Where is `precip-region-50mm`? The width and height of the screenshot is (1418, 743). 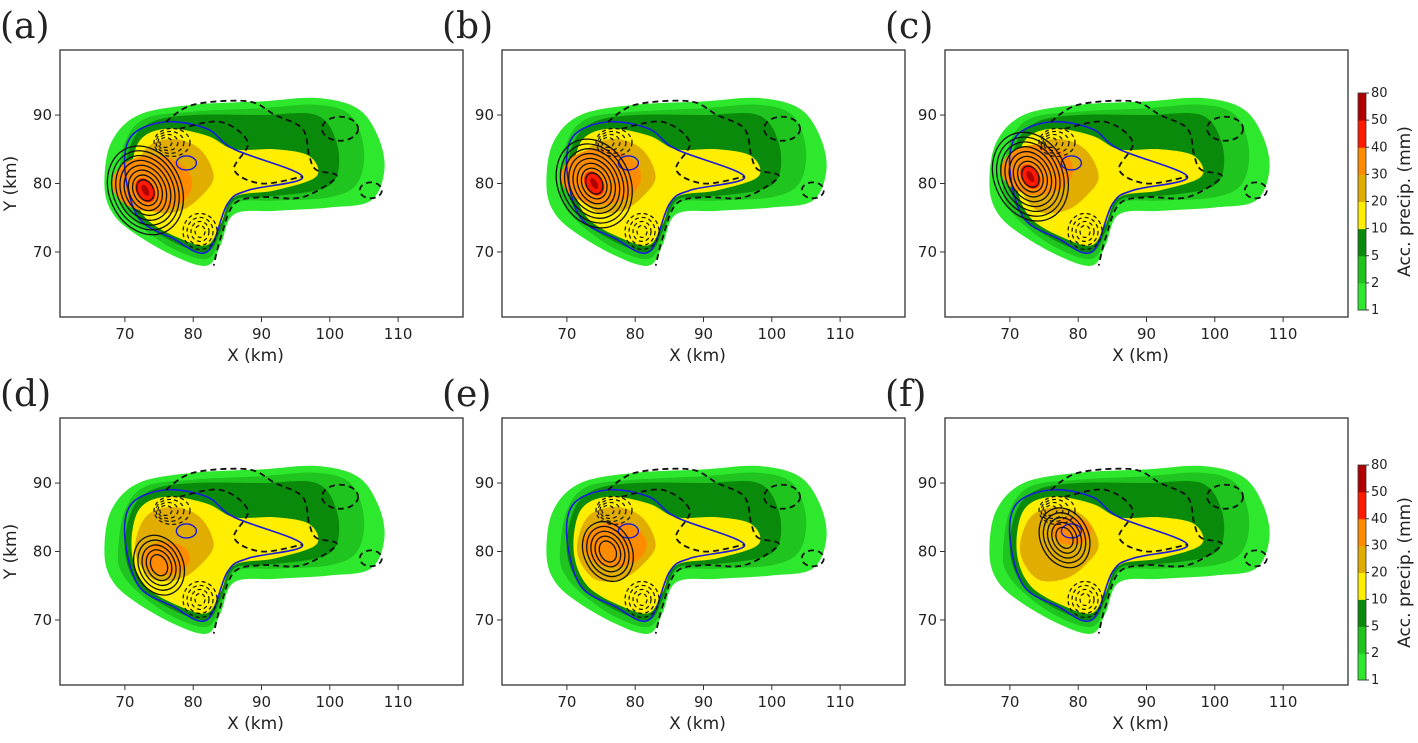 precip-region-50mm is located at coordinates (145, 190).